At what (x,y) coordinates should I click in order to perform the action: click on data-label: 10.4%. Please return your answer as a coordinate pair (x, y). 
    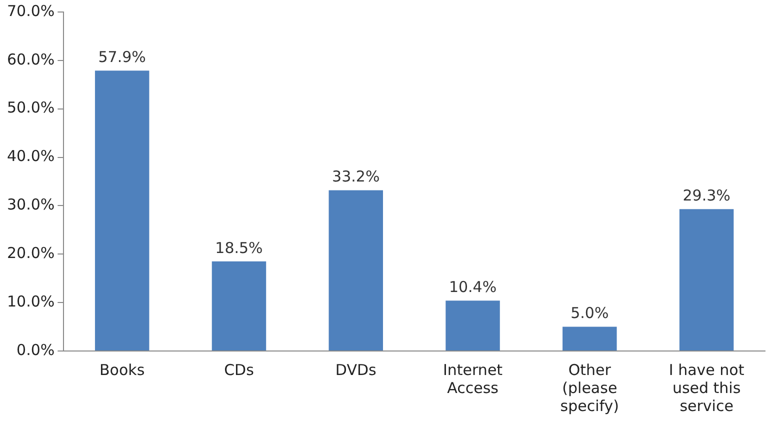
    Looking at the image, I should click on (472, 287).